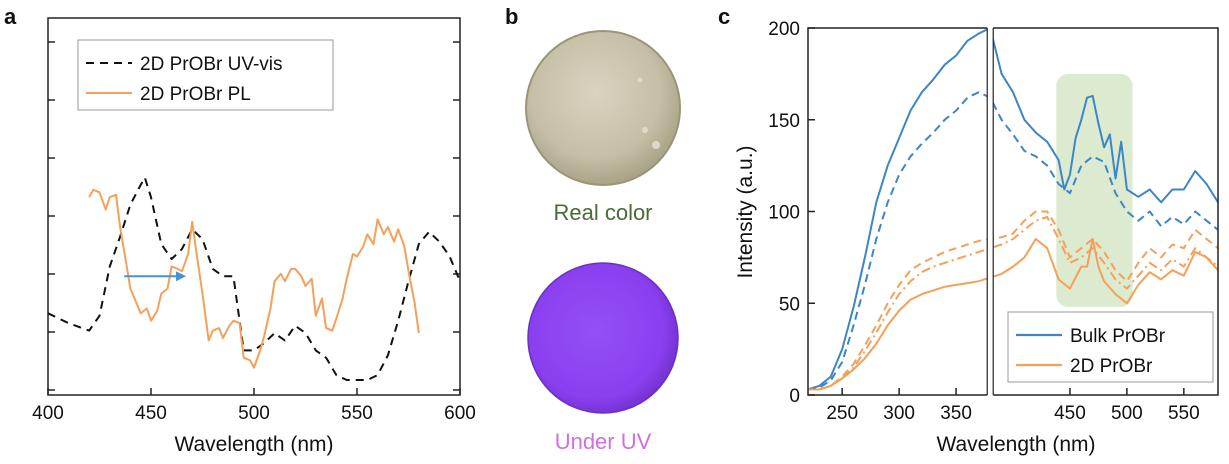 The image size is (1229, 464). What do you see at coordinates (48, 413) in the screenshot?
I see `panel-a-xtick-label: 400` at bounding box center [48, 413].